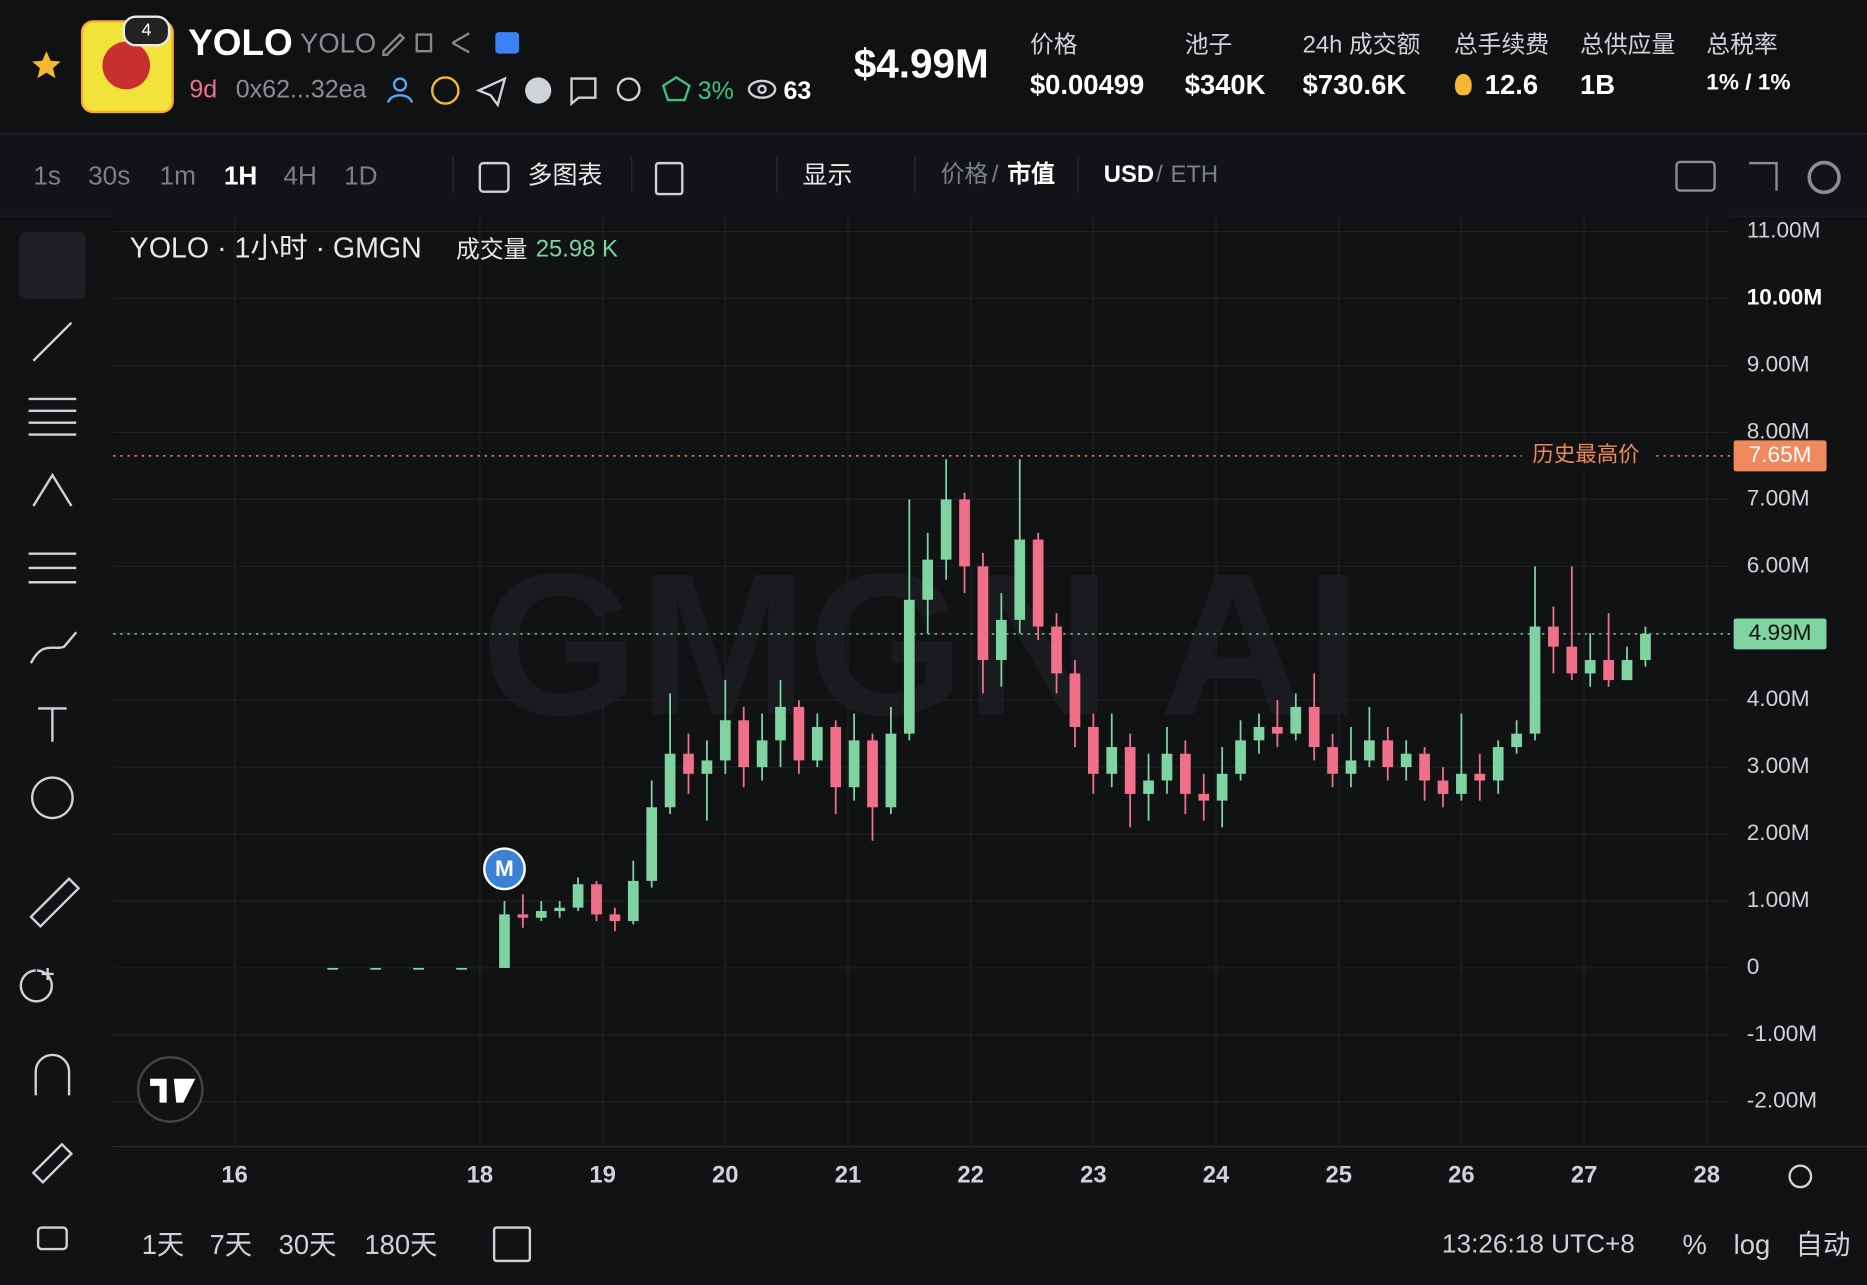 Image resolution: width=1867 pixels, height=1285 pixels. What do you see at coordinates (1784, 230) in the screenshot?
I see `y-tick-label: 11.00M` at bounding box center [1784, 230].